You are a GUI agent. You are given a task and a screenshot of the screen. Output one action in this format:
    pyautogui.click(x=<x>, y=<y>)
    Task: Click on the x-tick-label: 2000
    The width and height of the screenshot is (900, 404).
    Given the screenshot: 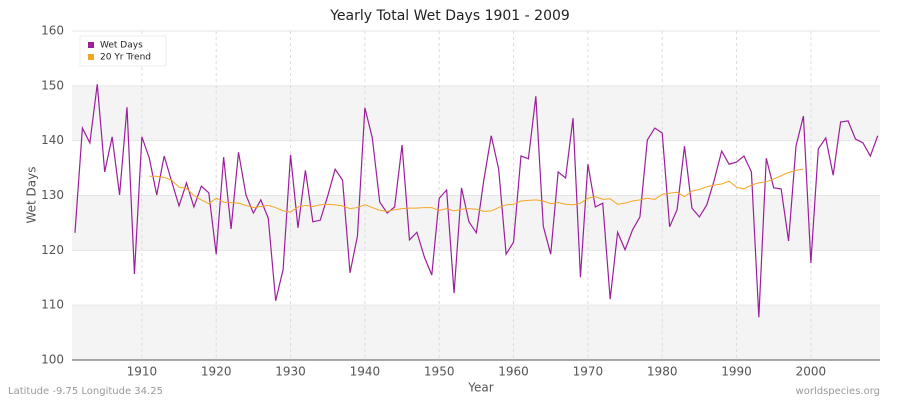 What is the action you would take?
    pyautogui.click(x=811, y=372)
    